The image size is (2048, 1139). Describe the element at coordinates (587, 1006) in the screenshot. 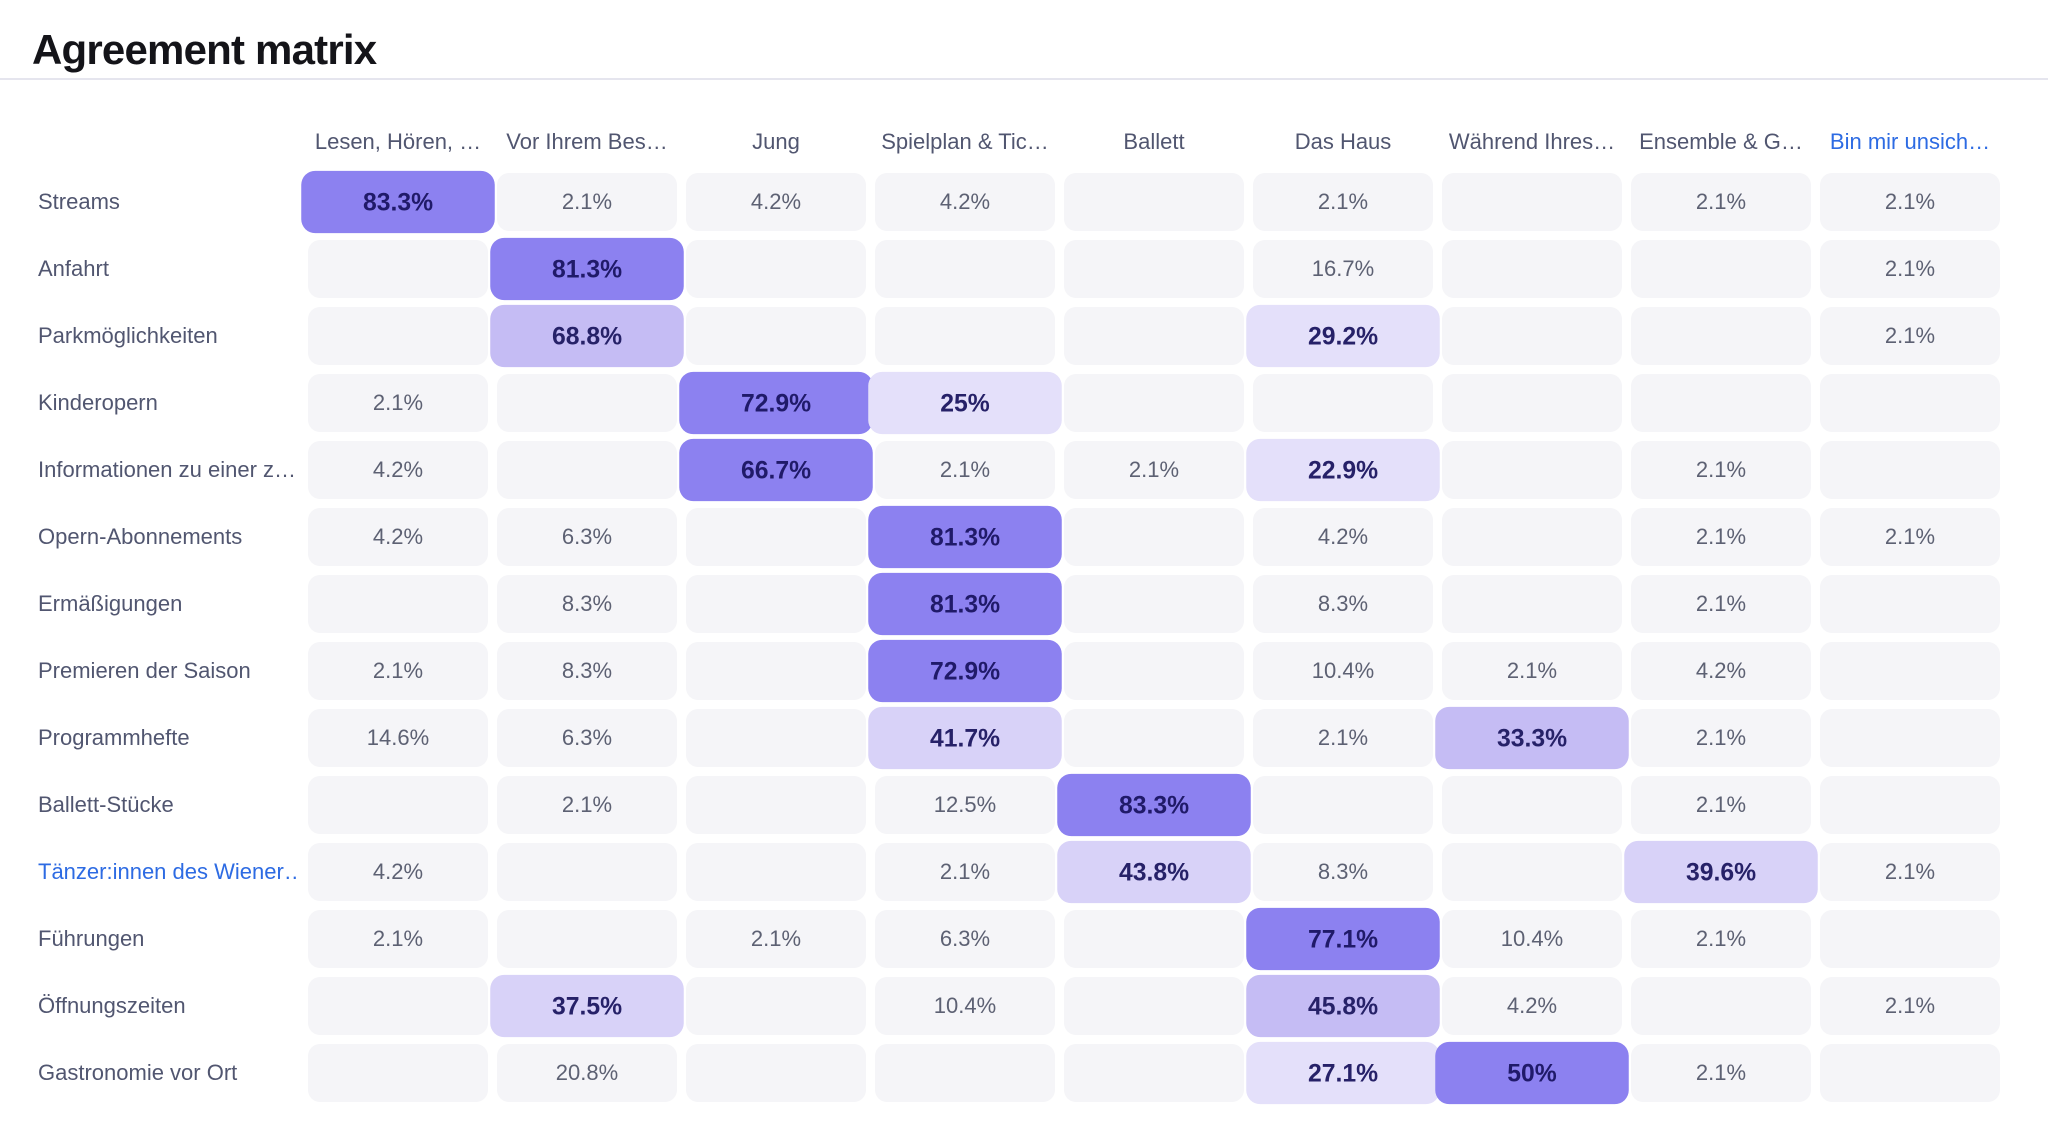

I see `matrix-cell: 37.5%` at that location.